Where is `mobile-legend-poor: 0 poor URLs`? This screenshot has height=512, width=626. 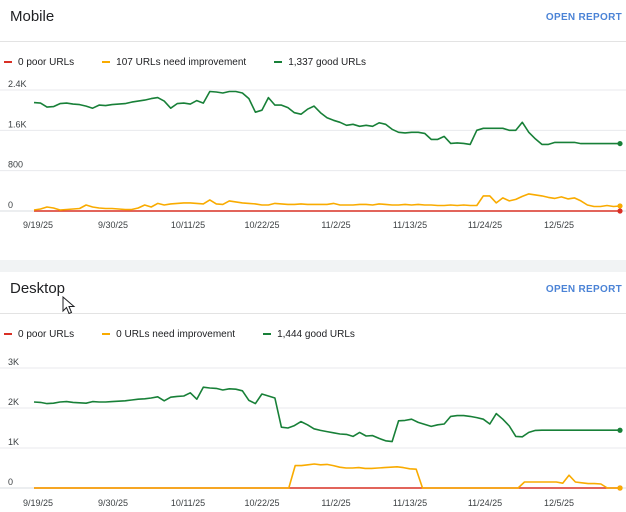 mobile-legend-poor: 0 poor URLs is located at coordinates (39, 62).